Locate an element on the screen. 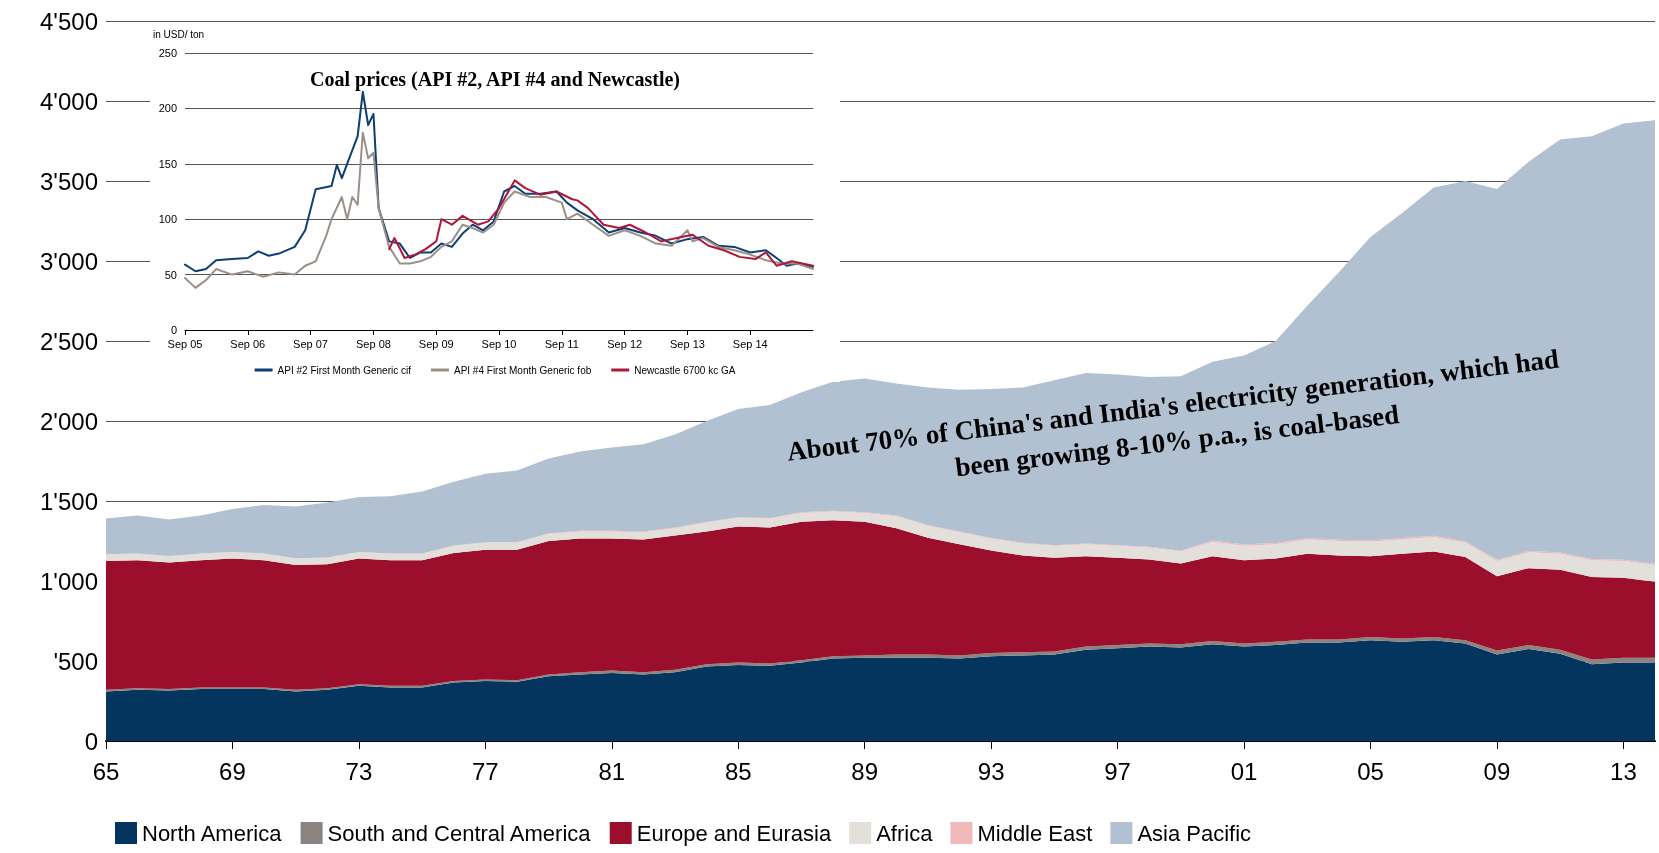  y-tick-label: 2'000 is located at coordinates (69, 421).